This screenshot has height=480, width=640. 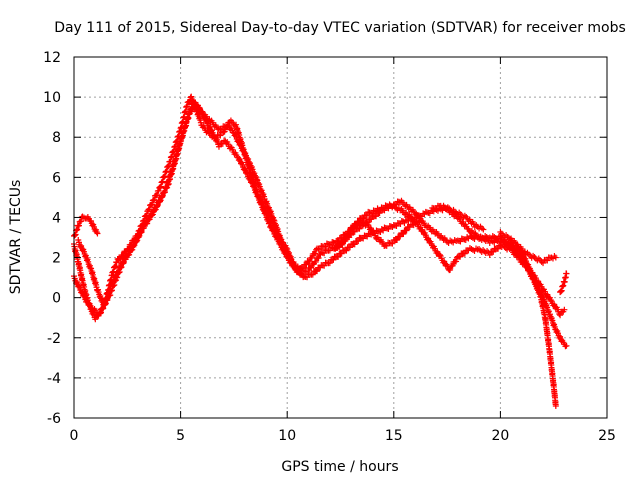 What do you see at coordinates (54, 419) in the screenshot?
I see `y-tick-label: -6` at bounding box center [54, 419].